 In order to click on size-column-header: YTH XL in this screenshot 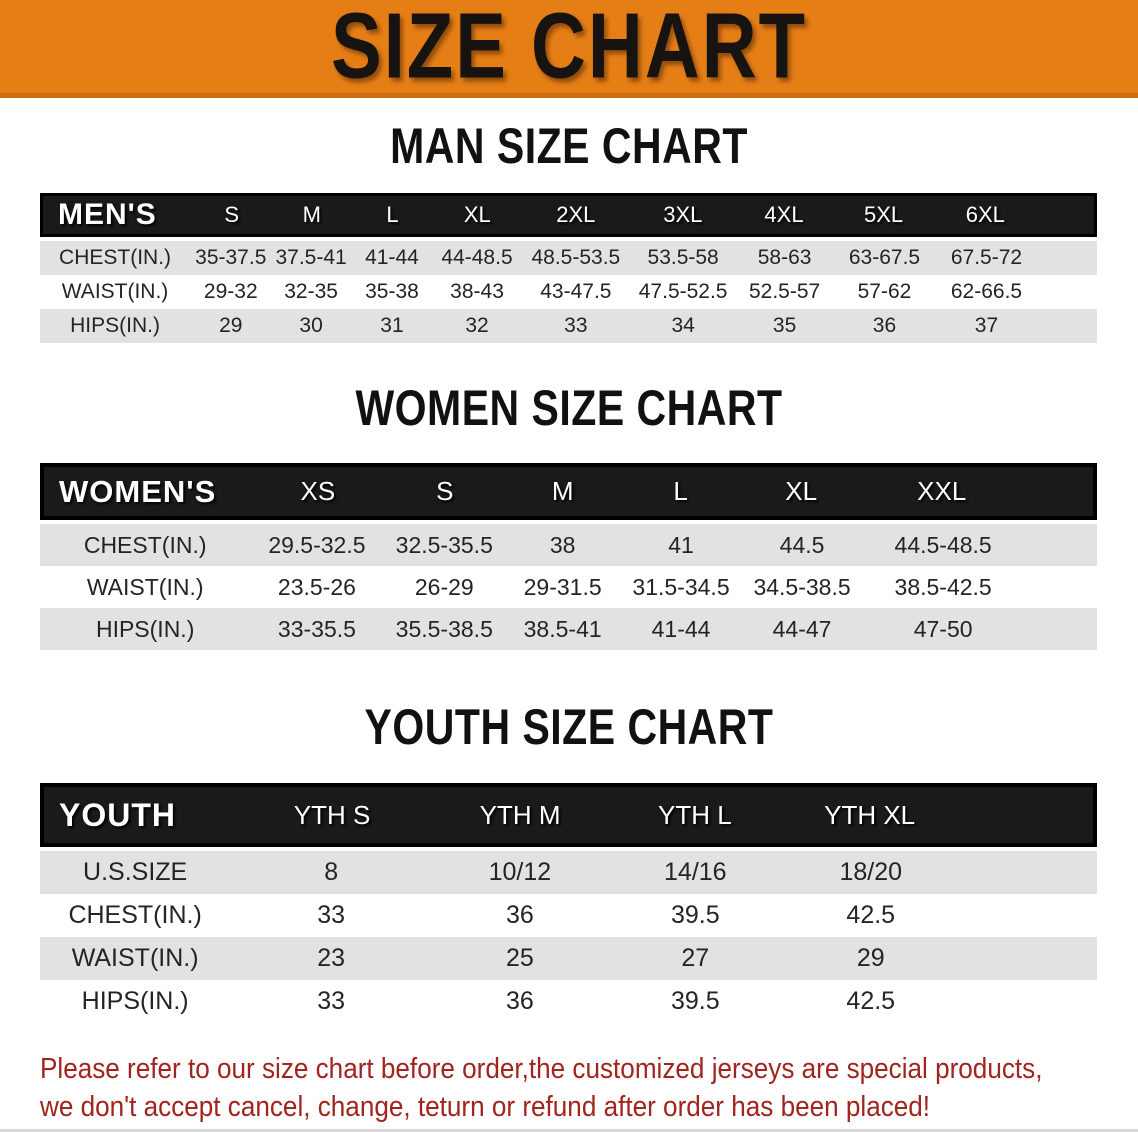, I will do `click(870, 814)`.